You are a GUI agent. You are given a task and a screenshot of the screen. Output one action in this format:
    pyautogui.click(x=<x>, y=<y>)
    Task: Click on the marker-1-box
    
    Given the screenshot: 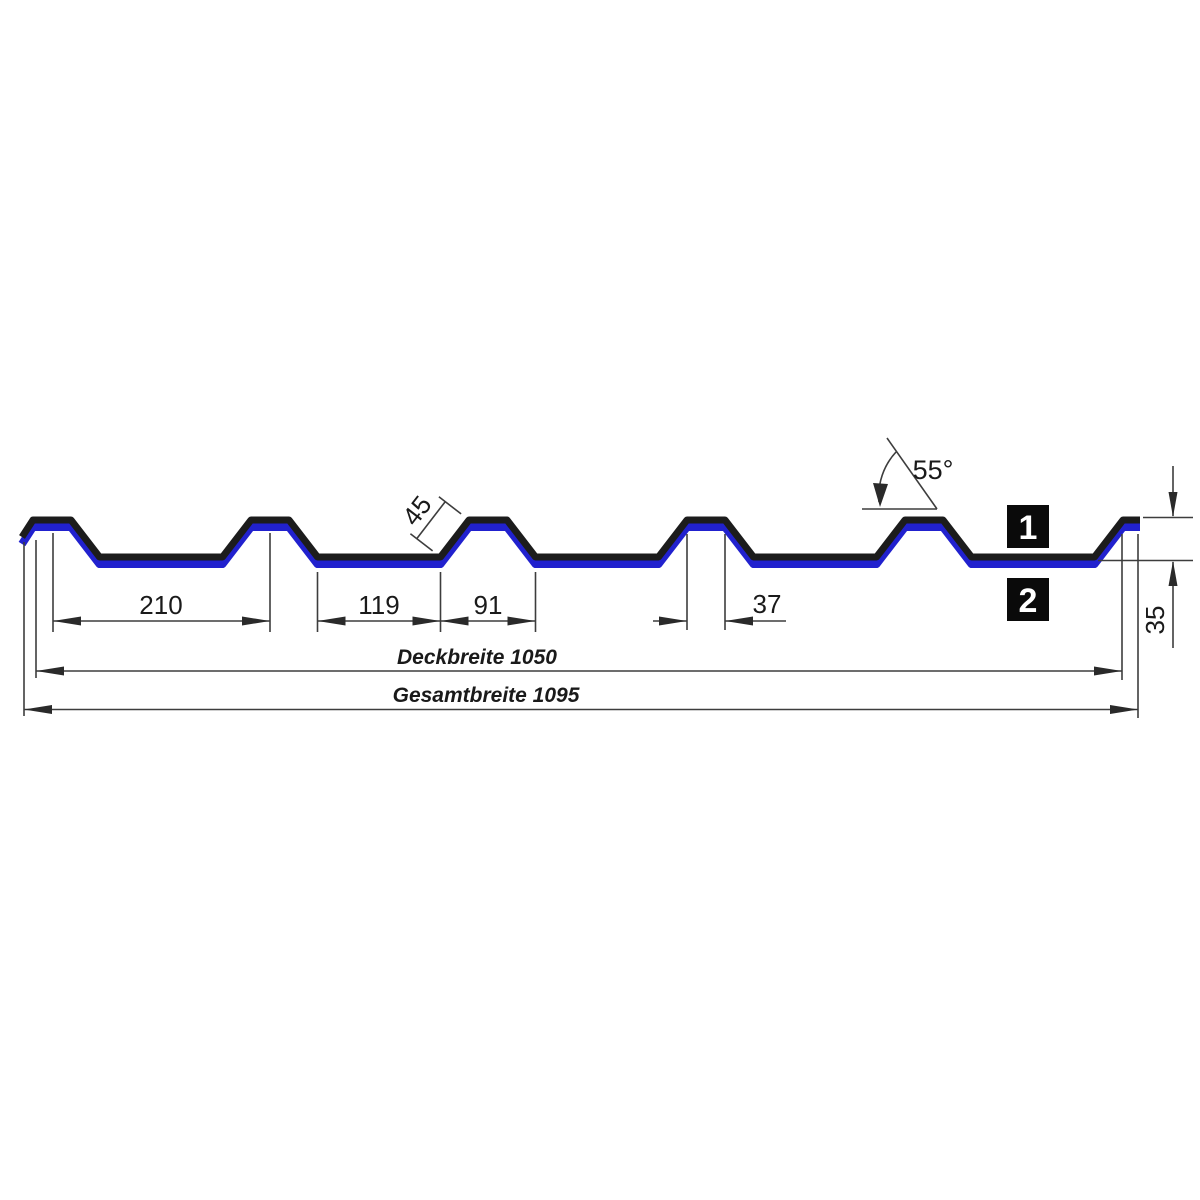 What is the action you would take?
    pyautogui.click(x=1028, y=526)
    